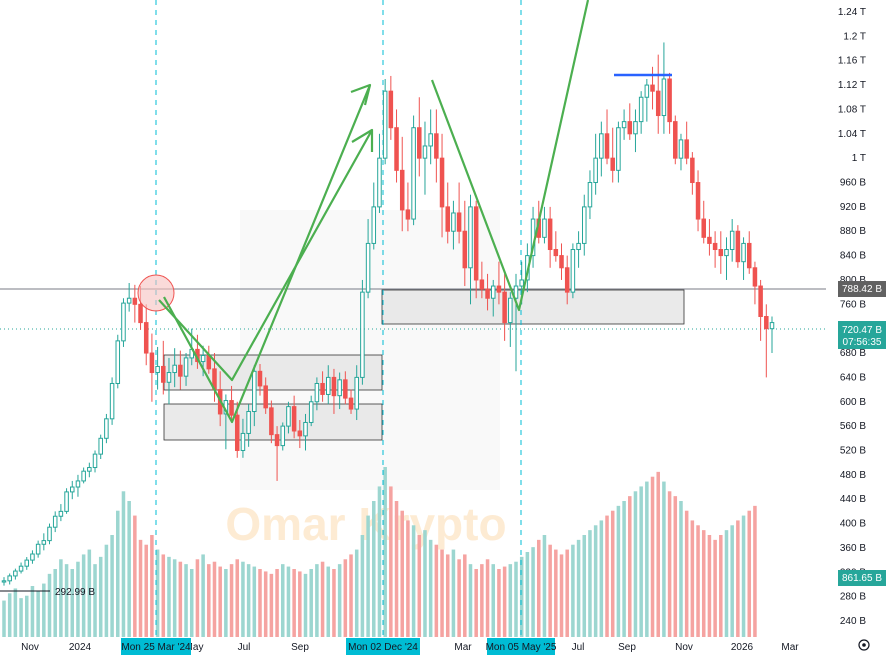 This screenshot has width=886, height=660. What do you see at coordinates (853, 183) in the screenshot?
I see `y-tick-label: 960 B` at bounding box center [853, 183].